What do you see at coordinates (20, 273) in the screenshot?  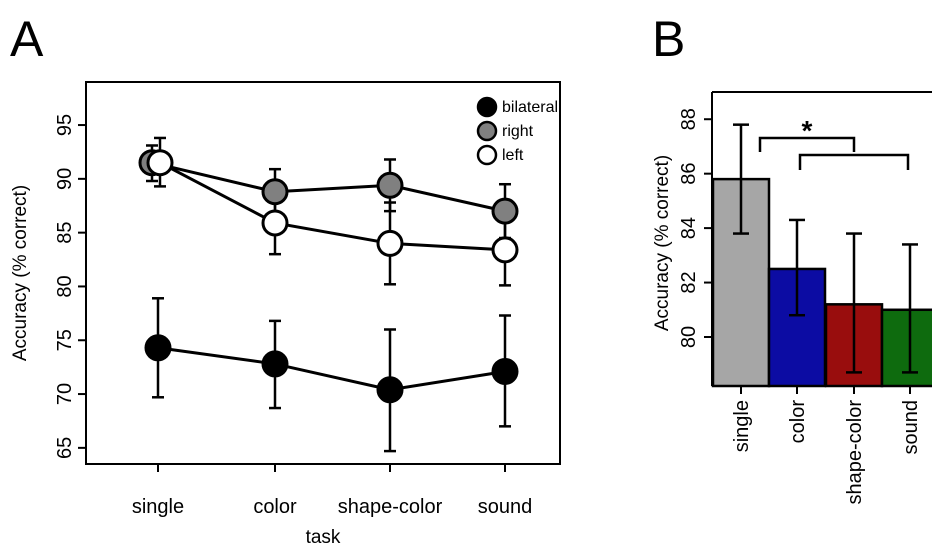 I see `panel-a-y-axis-title: Accuracy (% correct)` at bounding box center [20, 273].